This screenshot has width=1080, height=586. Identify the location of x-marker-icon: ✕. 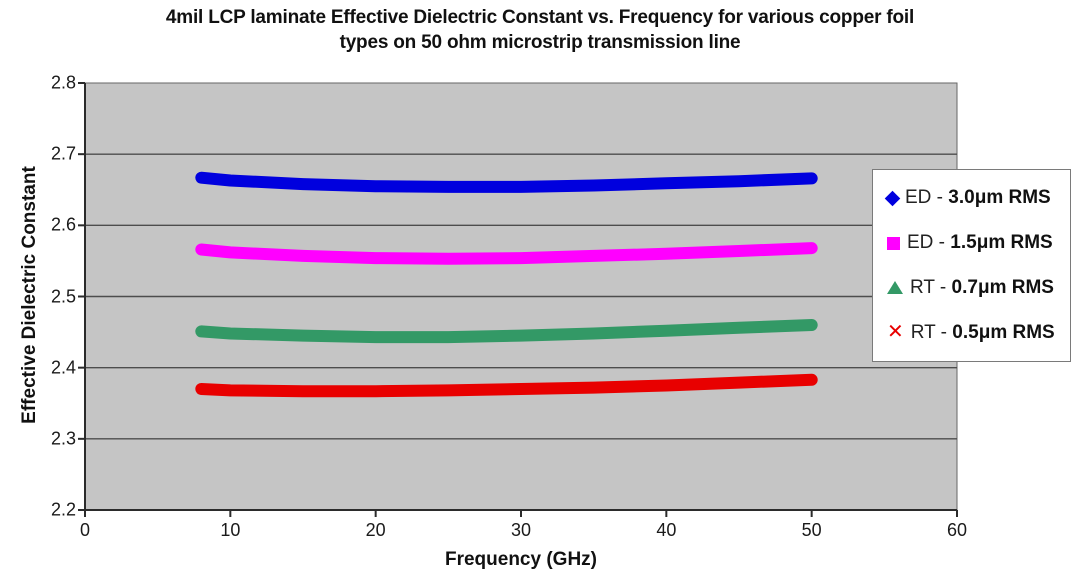
(895, 332).